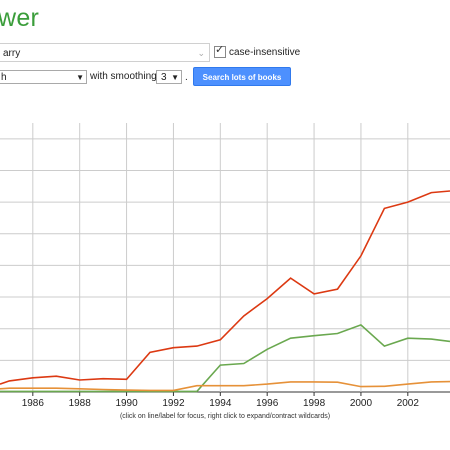 The height and width of the screenshot is (450, 450). Describe the element at coordinates (220, 403) in the screenshot. I see `x-tick-label: 1994` at that location.